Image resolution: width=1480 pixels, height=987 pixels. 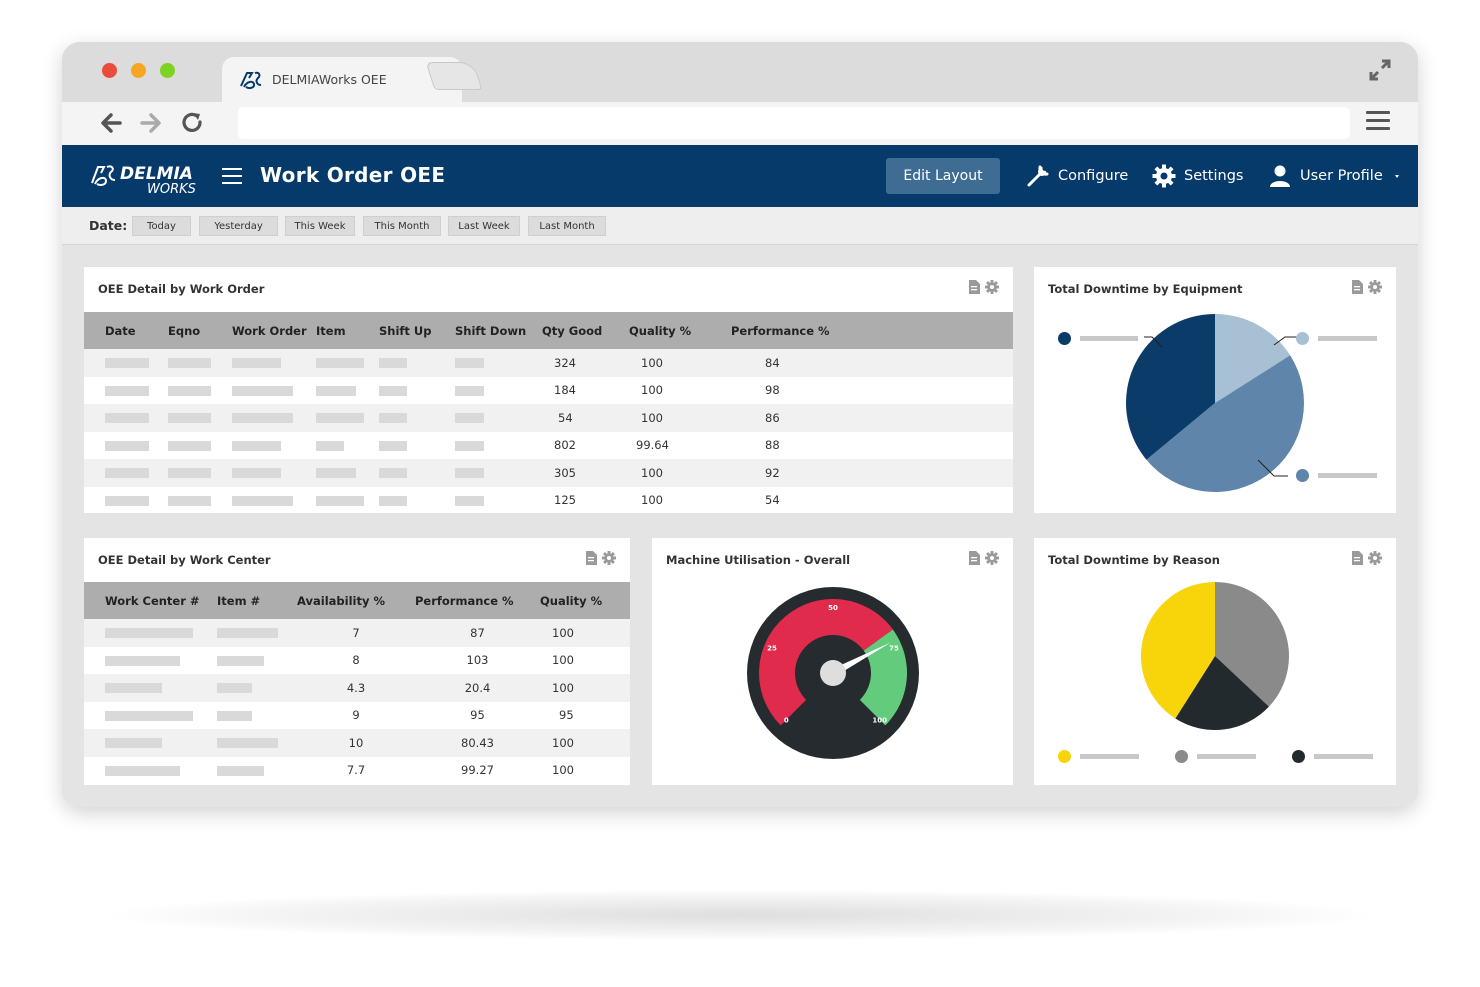 I want to click on url-bar, so click(x=794, y=123).